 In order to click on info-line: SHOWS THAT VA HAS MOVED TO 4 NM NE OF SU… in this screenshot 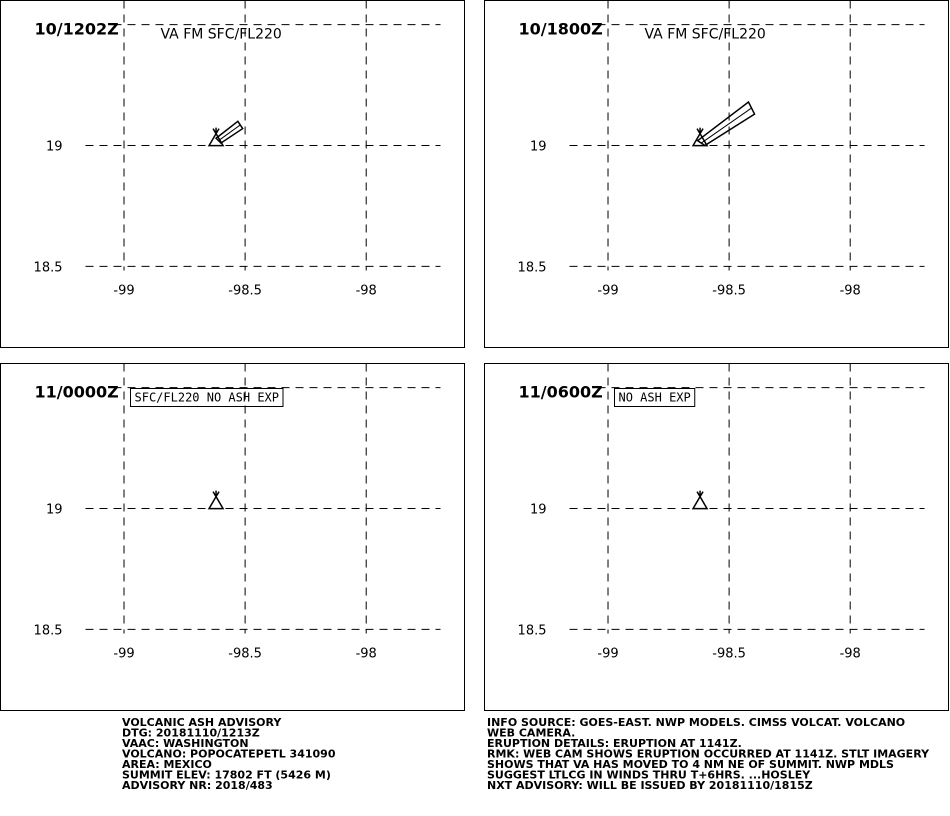, I will do `click(690, 764)`.